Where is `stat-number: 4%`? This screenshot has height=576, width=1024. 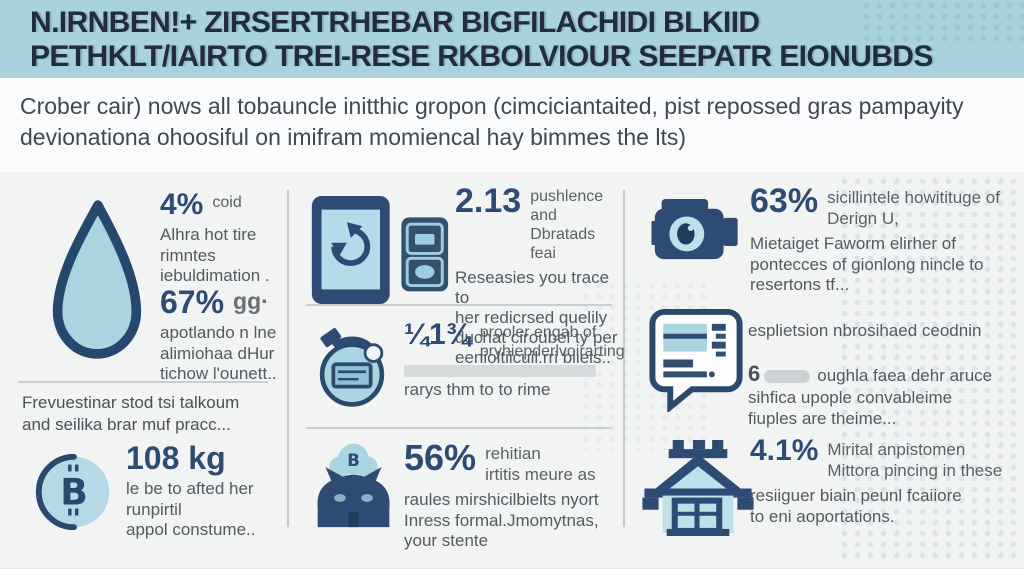
stat-number: 4% is located at coordinates (182, 204).